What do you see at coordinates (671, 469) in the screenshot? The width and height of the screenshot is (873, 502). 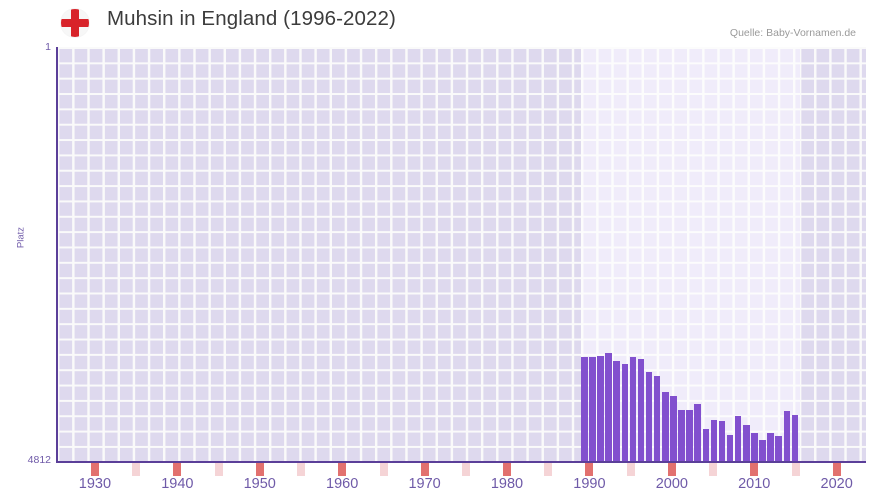 I see `x-axis-tick-2000` at bounding box center [671, 469].